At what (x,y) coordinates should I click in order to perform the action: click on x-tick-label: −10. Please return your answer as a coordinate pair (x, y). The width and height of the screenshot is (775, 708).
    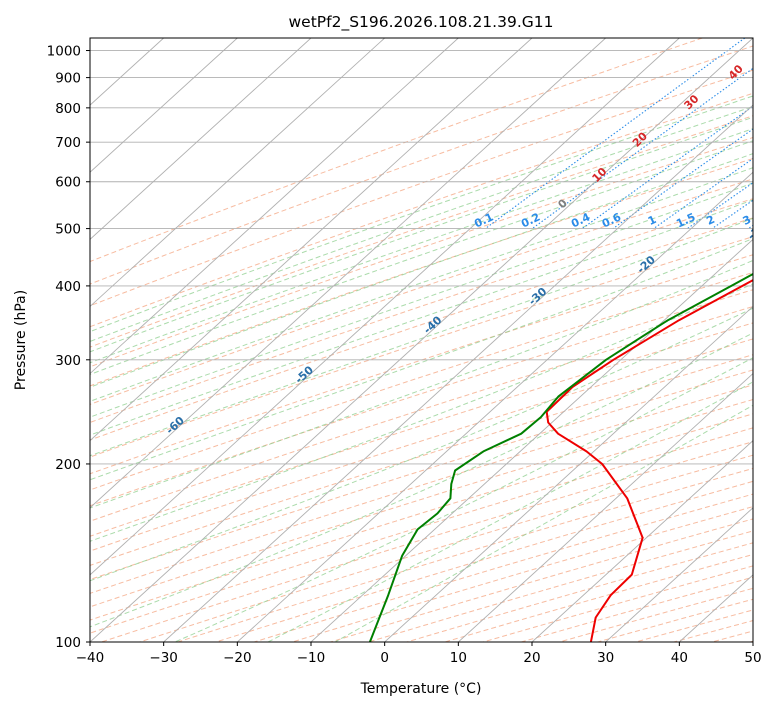
    Looking at the image, I should click on (311, 658).